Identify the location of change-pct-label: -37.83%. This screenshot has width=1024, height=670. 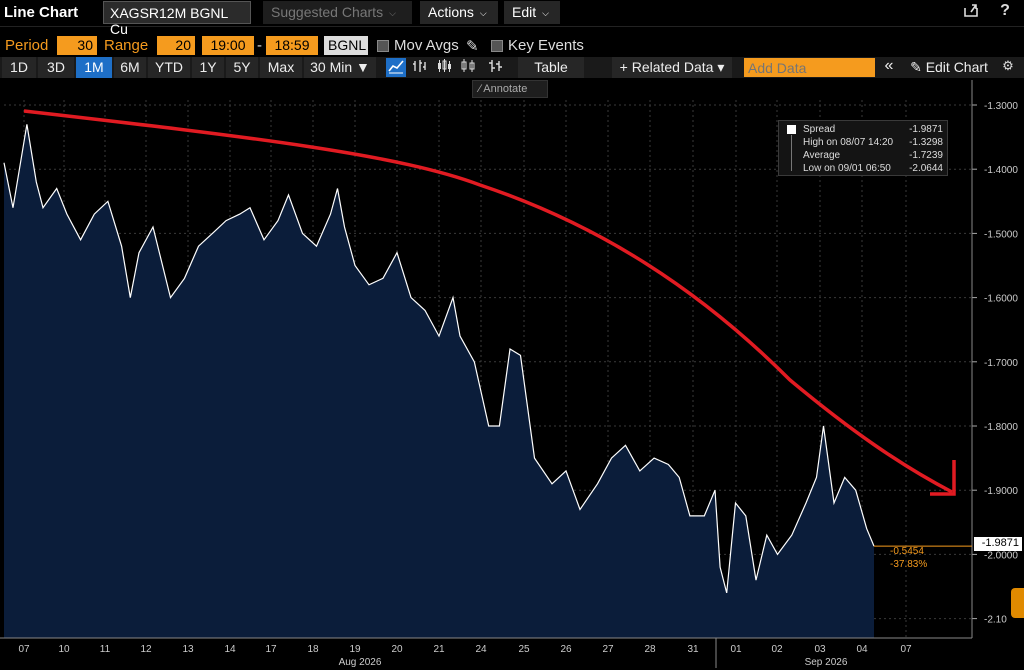
(909, 564).